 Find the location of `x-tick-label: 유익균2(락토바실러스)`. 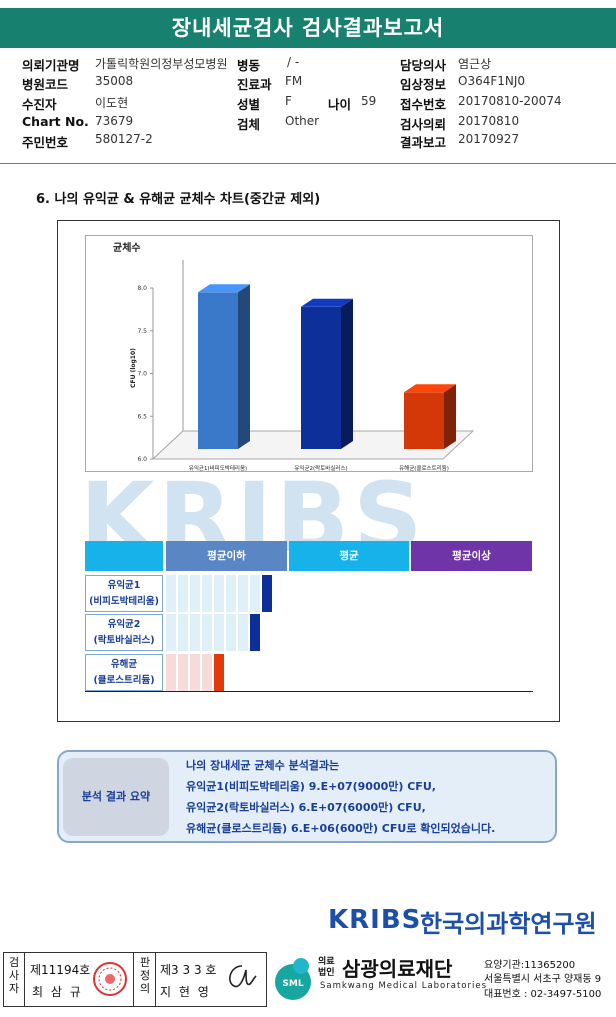

x-tick-label: 유익균2(락토바실러스) is located at coordinates (320, 468).